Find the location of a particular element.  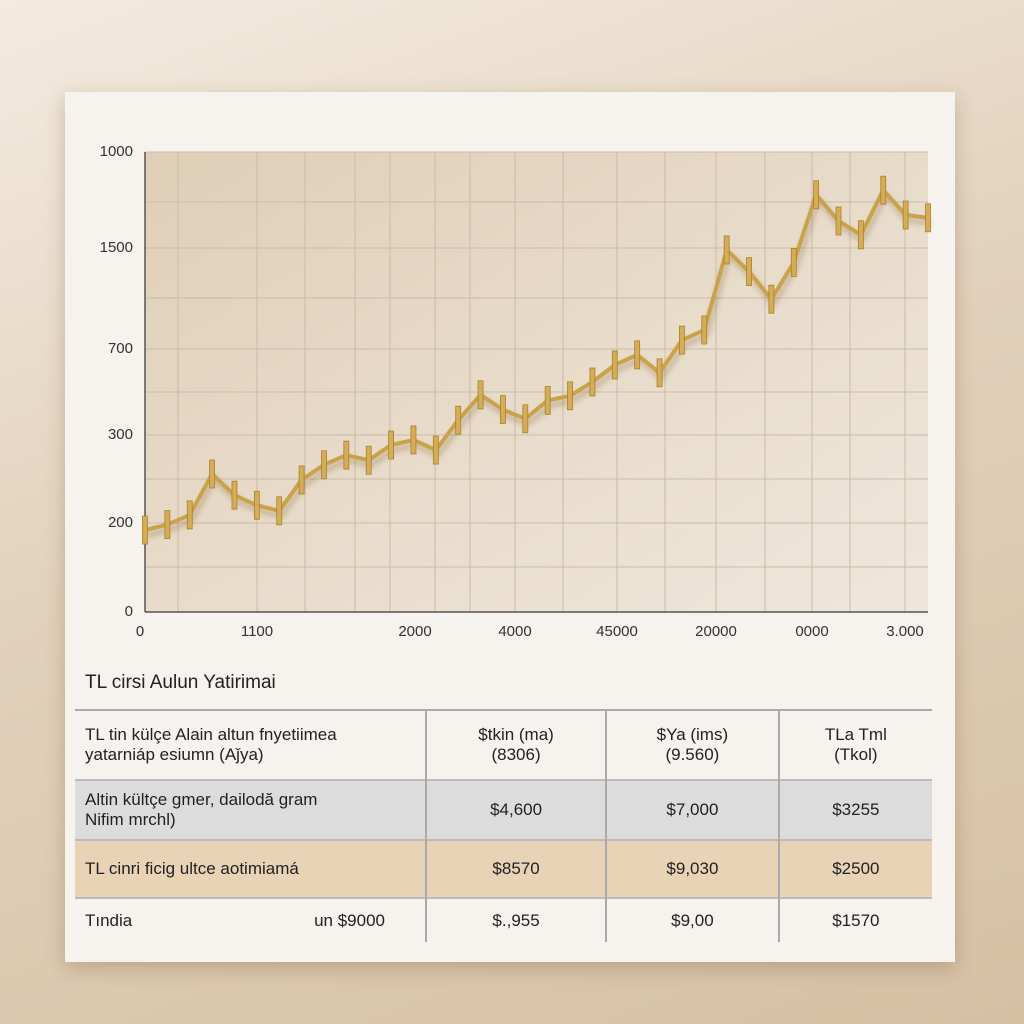

cell-text: Tındia is located at coordinates (109, 920).